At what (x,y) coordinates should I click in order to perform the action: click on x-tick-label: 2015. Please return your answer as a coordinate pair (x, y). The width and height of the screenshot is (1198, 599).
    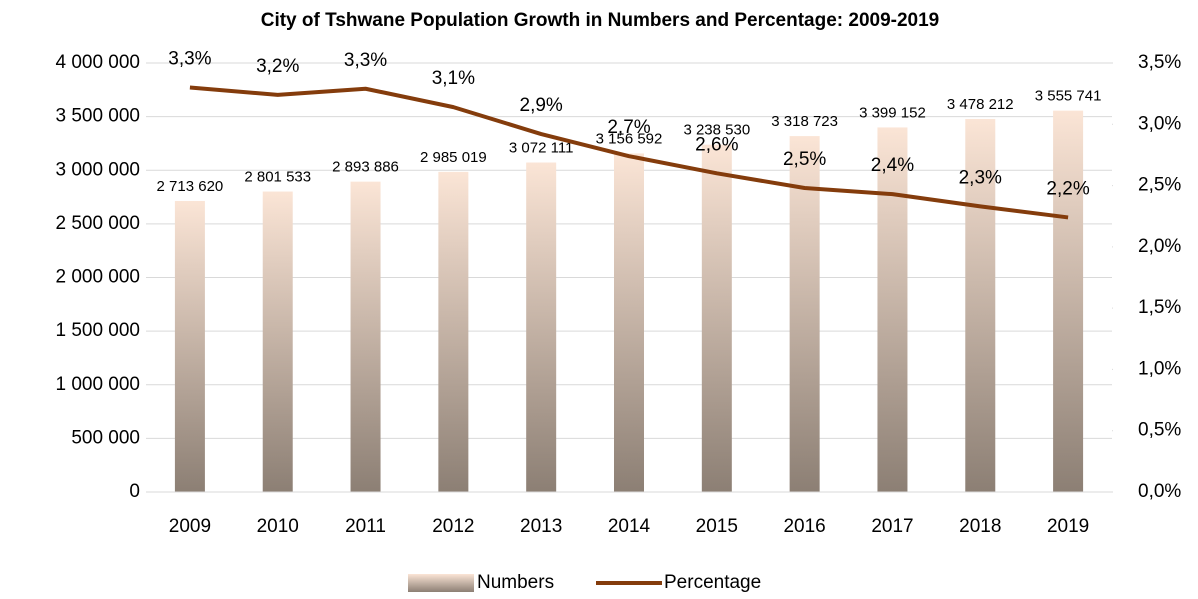
    Looking at the image, I should click on (717, 526).